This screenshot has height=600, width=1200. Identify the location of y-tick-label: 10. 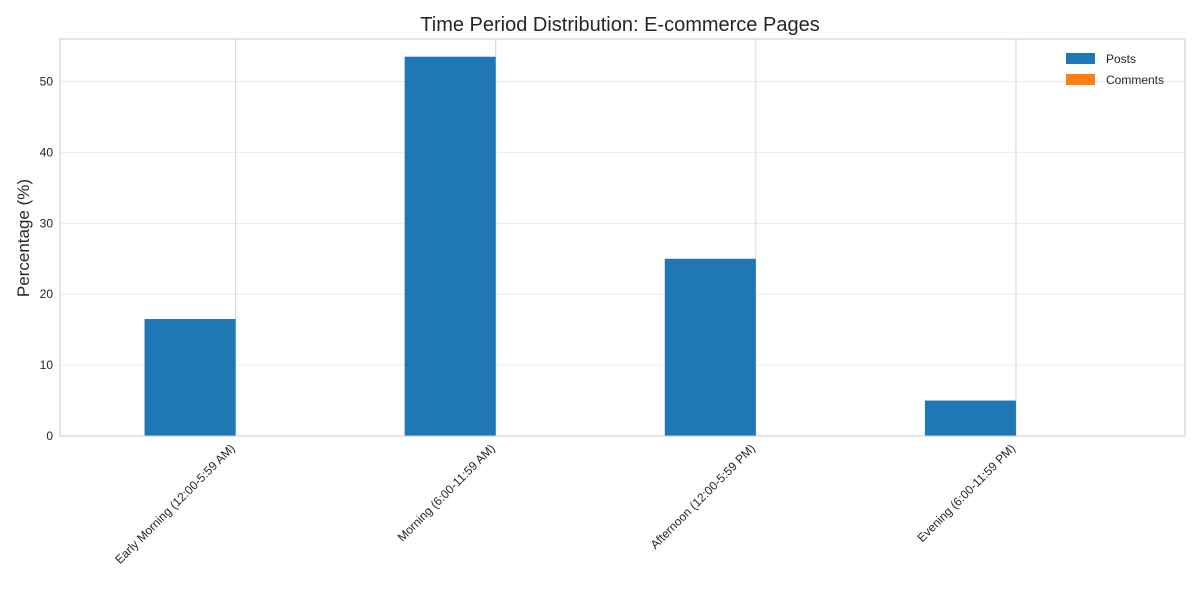
(47, 365).